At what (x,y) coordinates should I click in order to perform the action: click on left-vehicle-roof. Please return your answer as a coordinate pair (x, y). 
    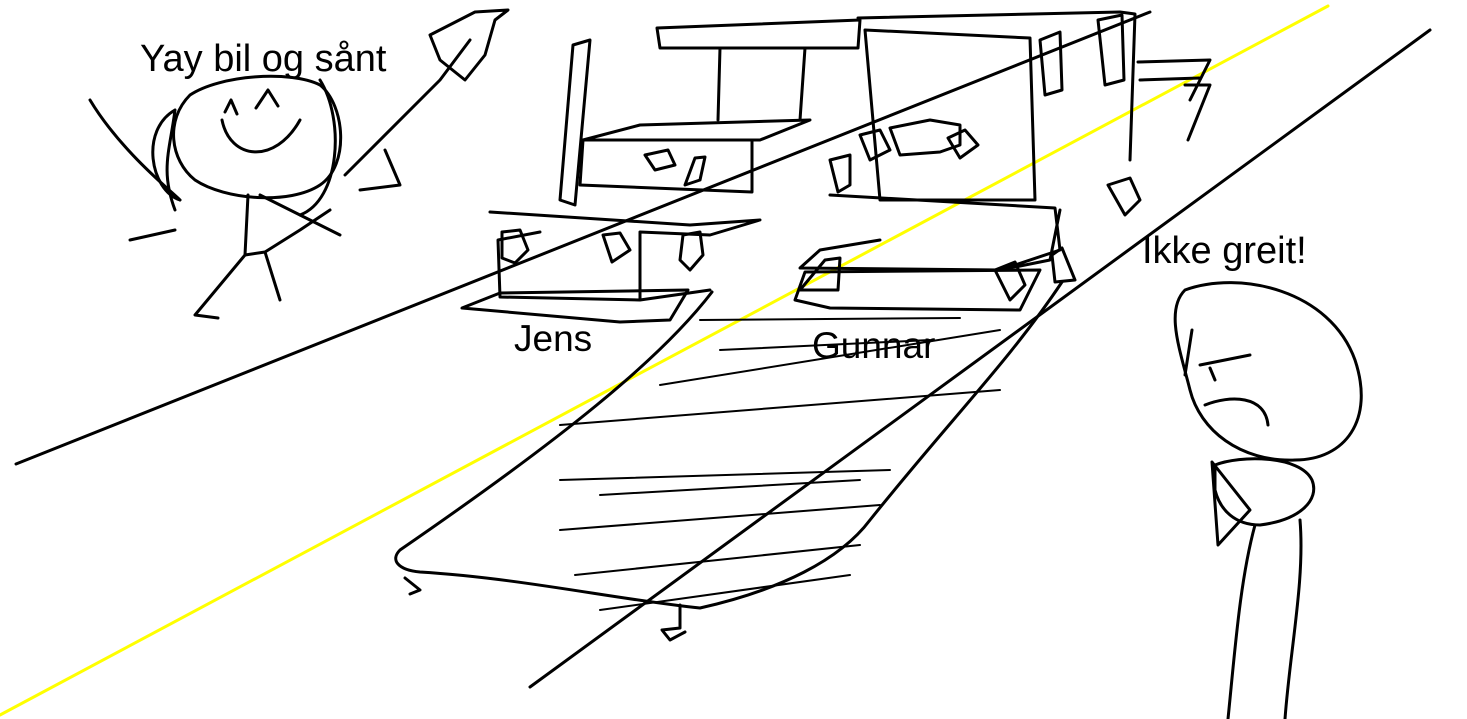
    Looking at the image, I should click on (695, 156).